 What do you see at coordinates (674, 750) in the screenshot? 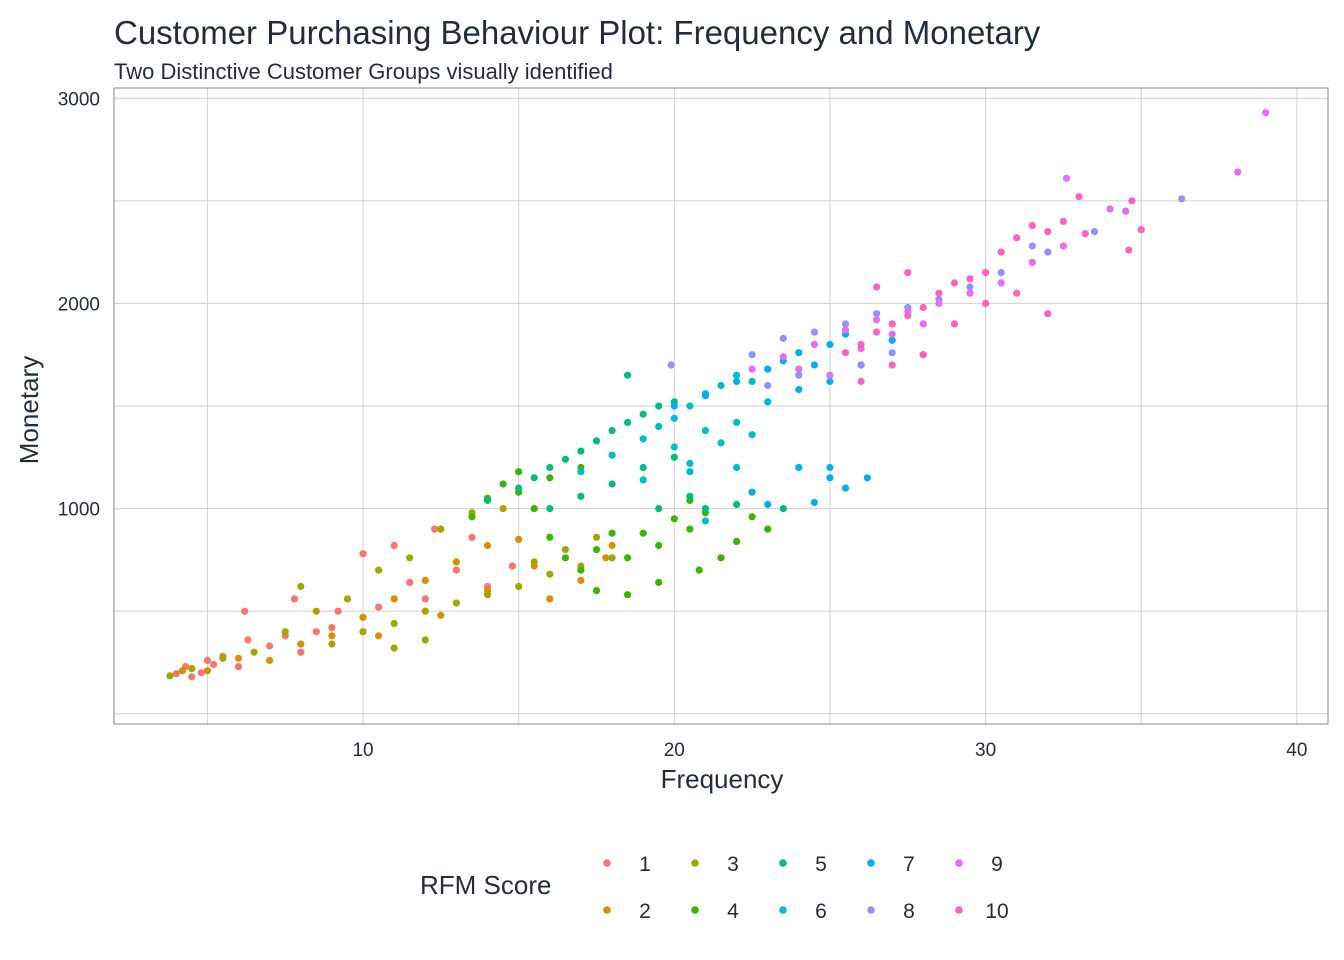
I see `x-tick-label: 20` at bounding box center [674, 750].